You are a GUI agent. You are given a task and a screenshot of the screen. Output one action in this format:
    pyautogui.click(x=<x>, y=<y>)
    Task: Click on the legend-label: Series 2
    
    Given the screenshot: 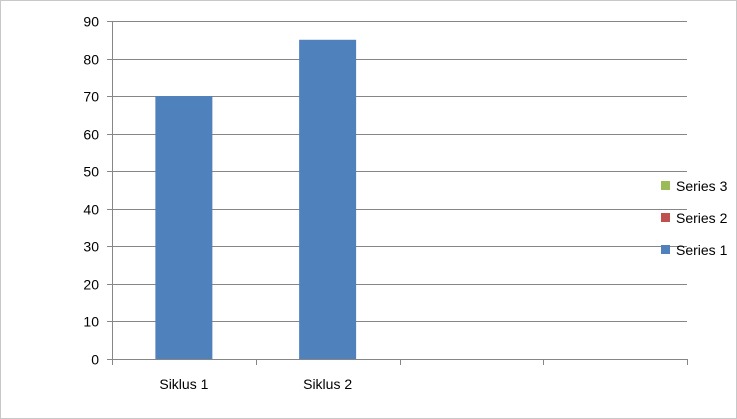 What is the action you would take?
    pyautogui.click(x=702, y=218)
    